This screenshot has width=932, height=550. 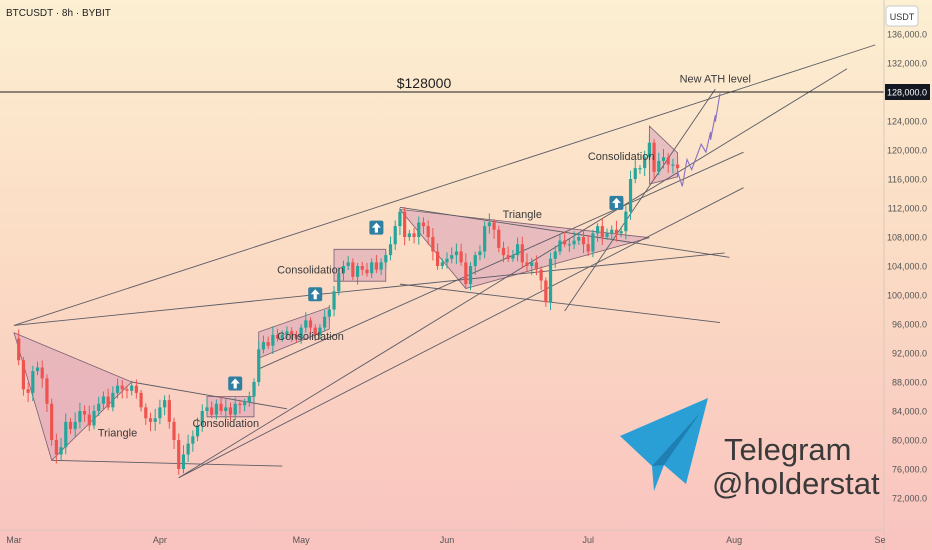 What do you see at coordinates (909, 354) in the screenshot?
I see `price-tick-label: 92,000.0` at bounding box center [909, 354].